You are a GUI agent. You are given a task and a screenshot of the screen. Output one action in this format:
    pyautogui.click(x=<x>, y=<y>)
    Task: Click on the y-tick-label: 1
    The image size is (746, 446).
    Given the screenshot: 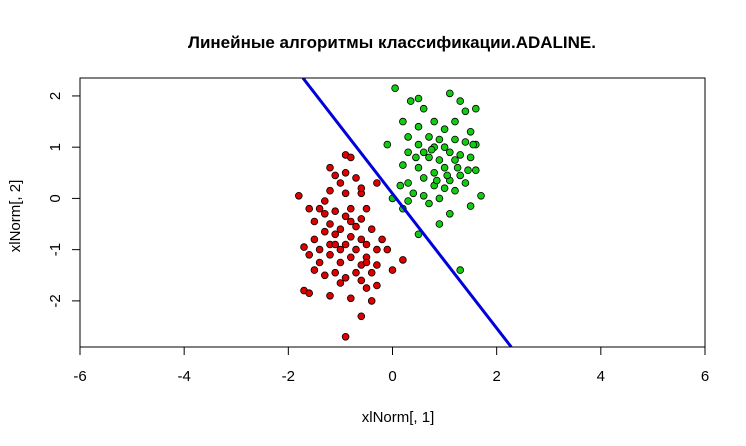 What is the action you would take?
    pyautogui.click(x=55, y=147)
    